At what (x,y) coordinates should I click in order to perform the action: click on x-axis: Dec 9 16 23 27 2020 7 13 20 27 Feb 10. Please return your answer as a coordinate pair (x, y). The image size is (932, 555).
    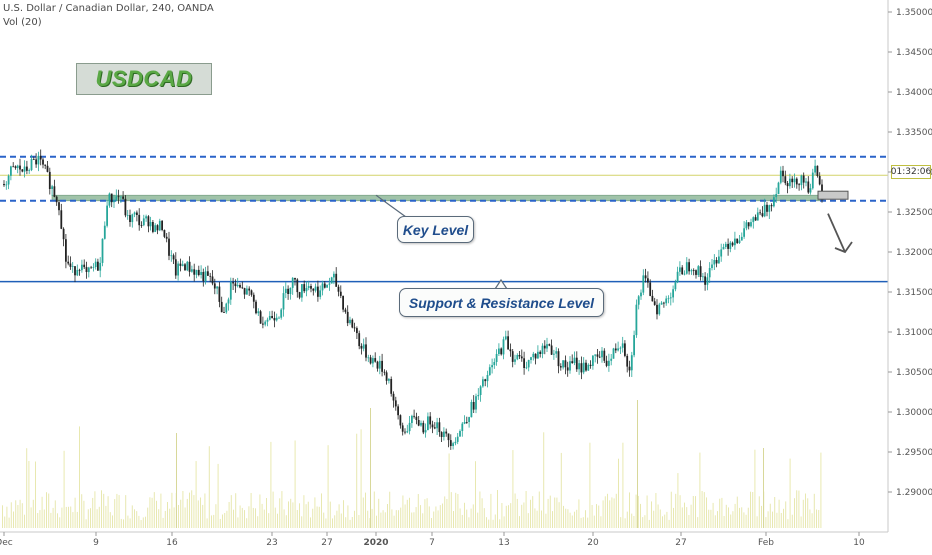
    Looking at the image, I should click on (466, 540).